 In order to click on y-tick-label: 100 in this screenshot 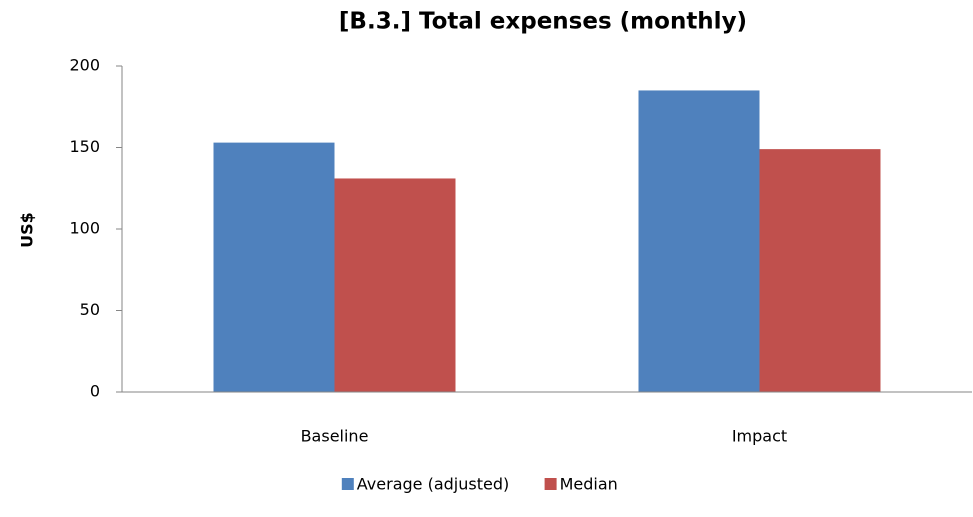, I will do `click(84, 228)`.